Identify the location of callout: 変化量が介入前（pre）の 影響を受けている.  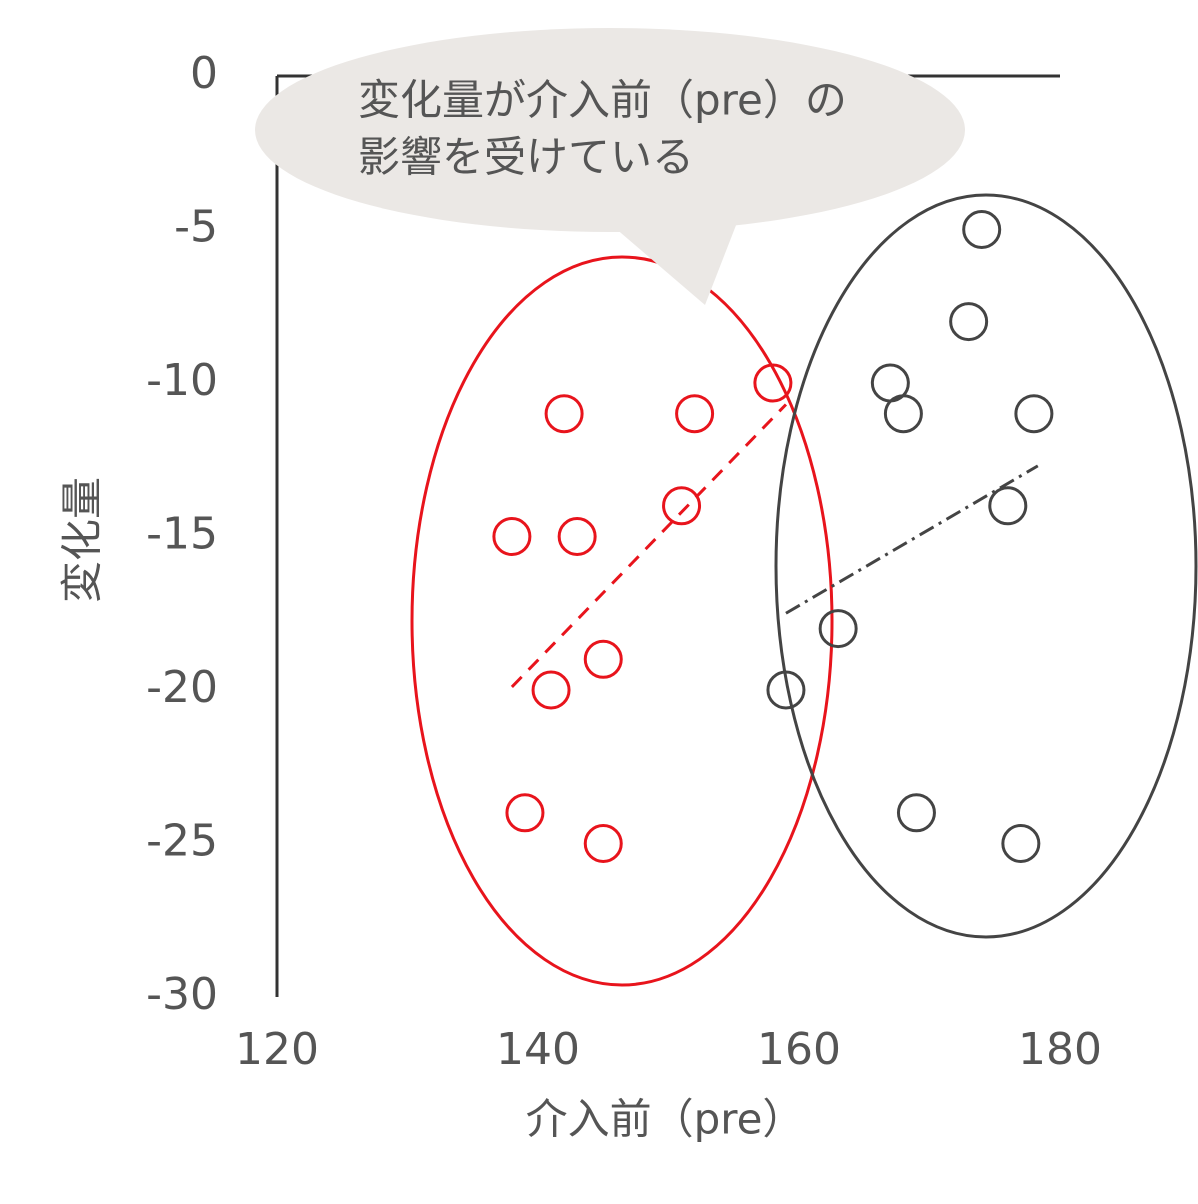
(610, 166).